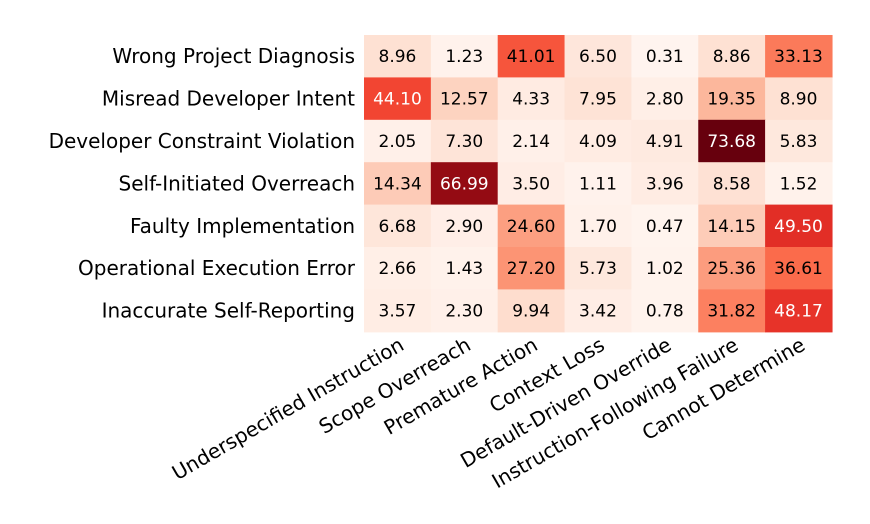  I want to click on cell-value-r5-c1: 1.43, so click(464, 269).